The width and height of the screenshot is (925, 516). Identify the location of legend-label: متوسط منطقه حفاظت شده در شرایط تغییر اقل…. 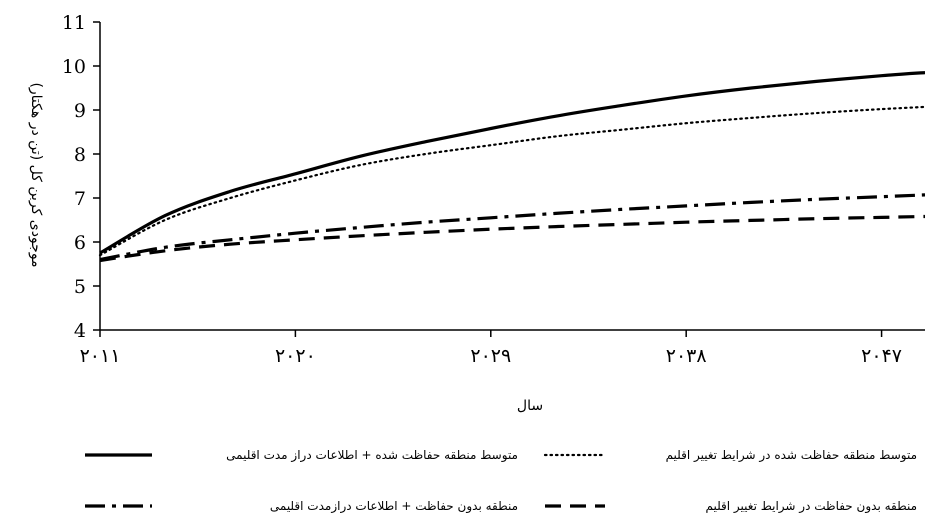
(791, 455).